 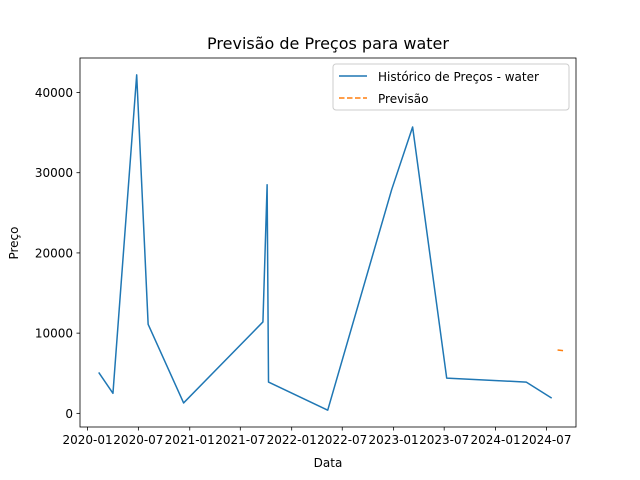 What do you see at coordinates (14, 242) in the screenshot?
I see `y-axis-label: Preço` at bounding box center [14, 242].